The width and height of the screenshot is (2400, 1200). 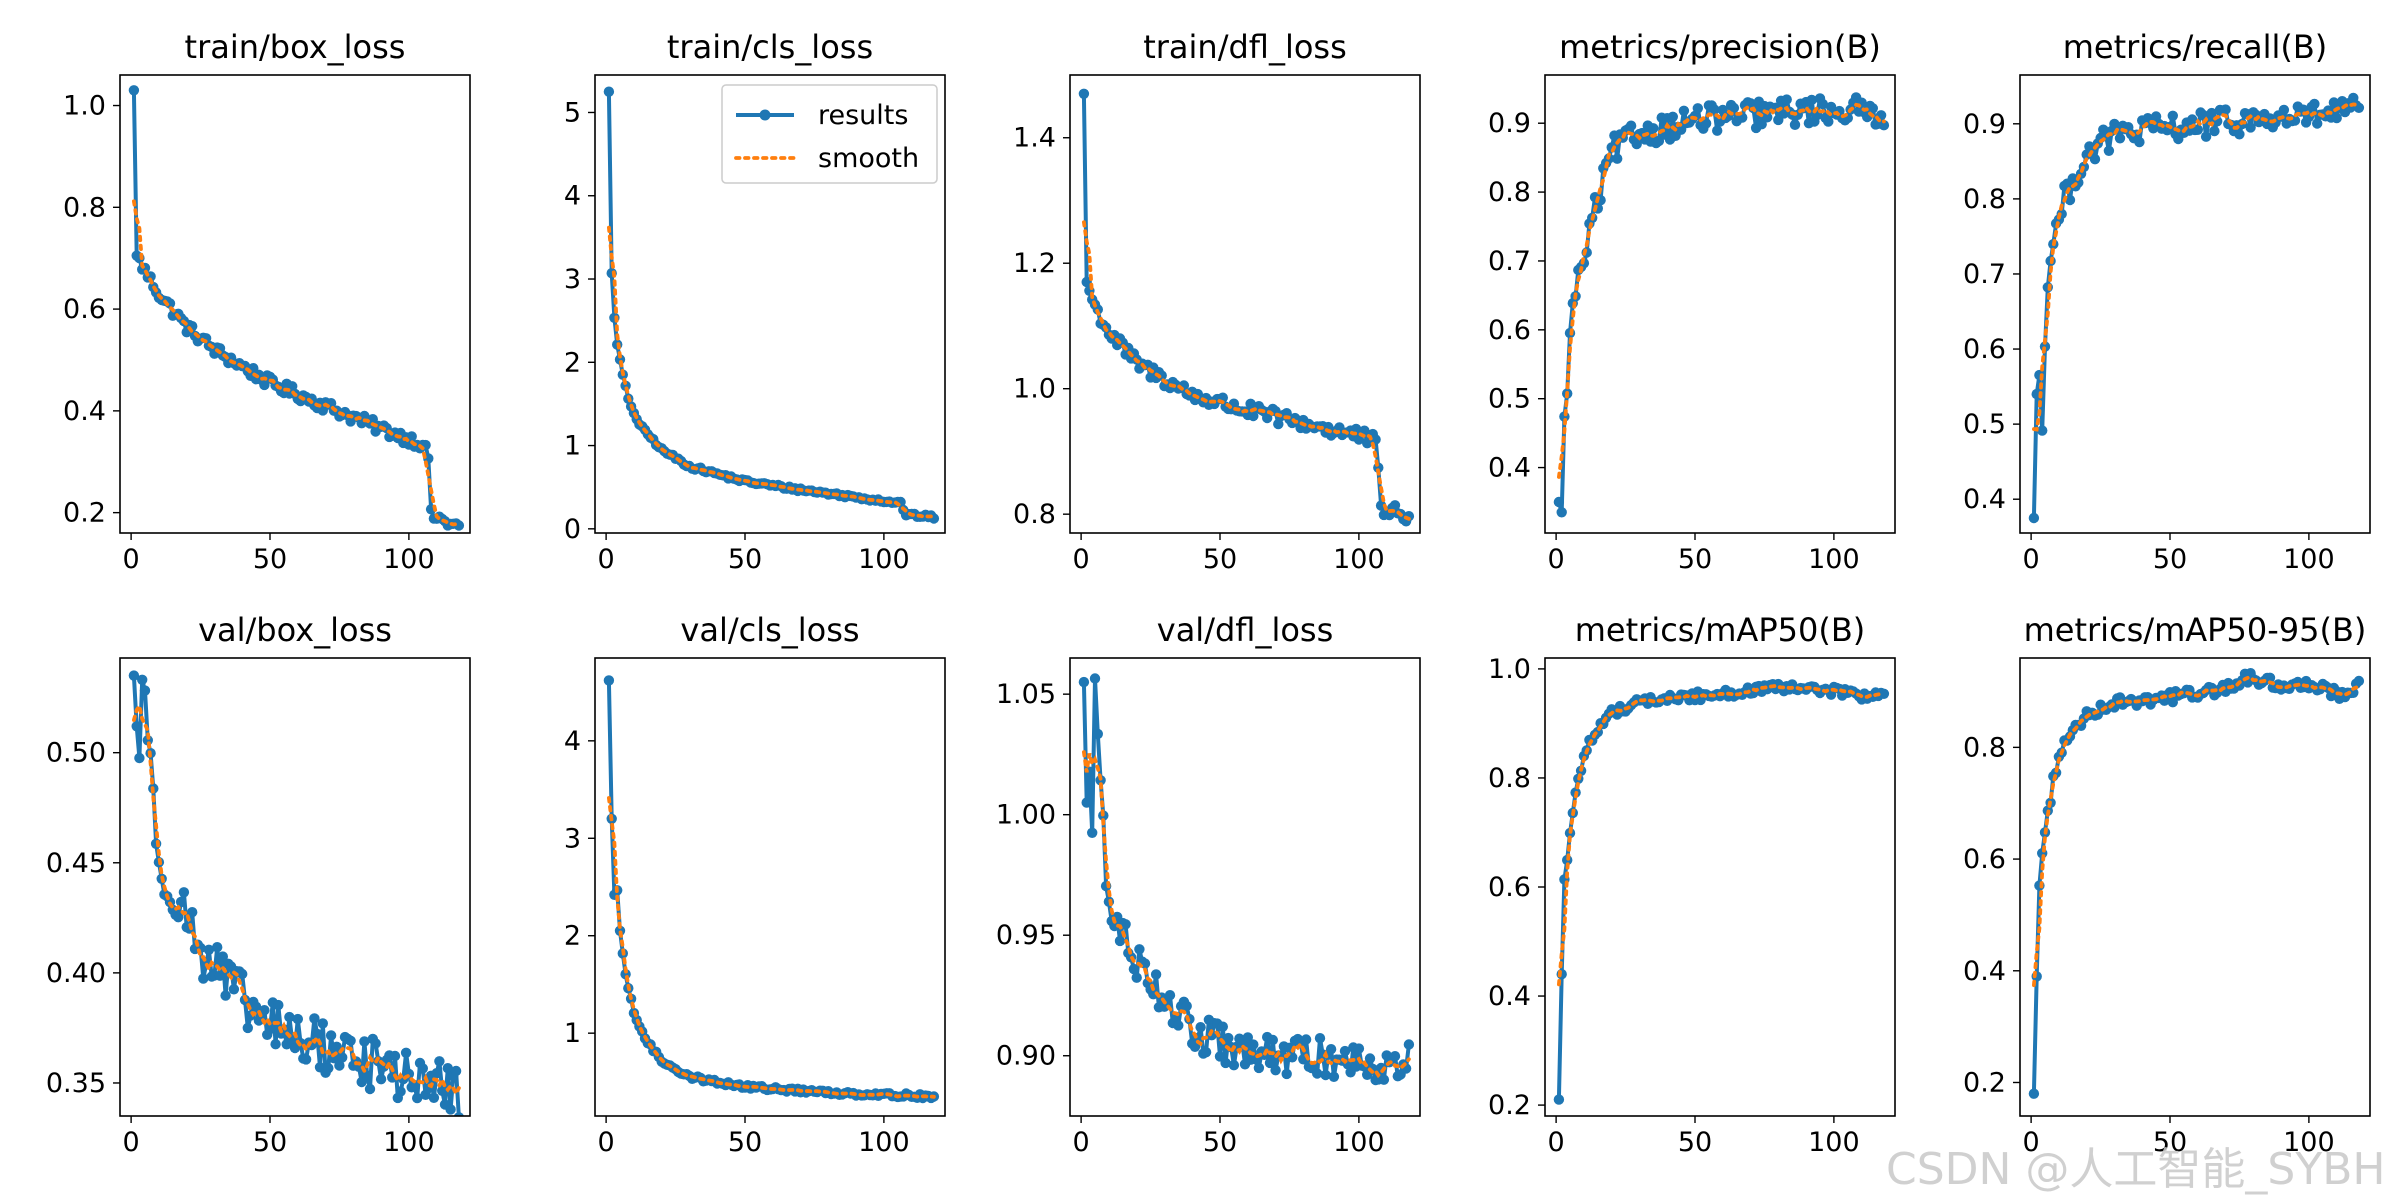 What do you see at coordinates (76, 1083) in the screenshot?
I see `y-tick-label: 0.35` at bounding box center [76, 1083].